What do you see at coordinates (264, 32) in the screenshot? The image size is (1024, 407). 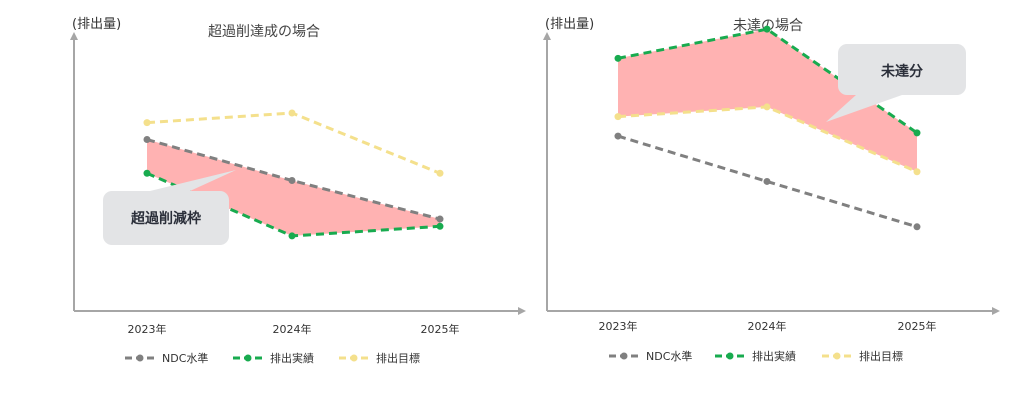 I see `chart-title: 超過削達成の場合` at bounding box center [264, 32].